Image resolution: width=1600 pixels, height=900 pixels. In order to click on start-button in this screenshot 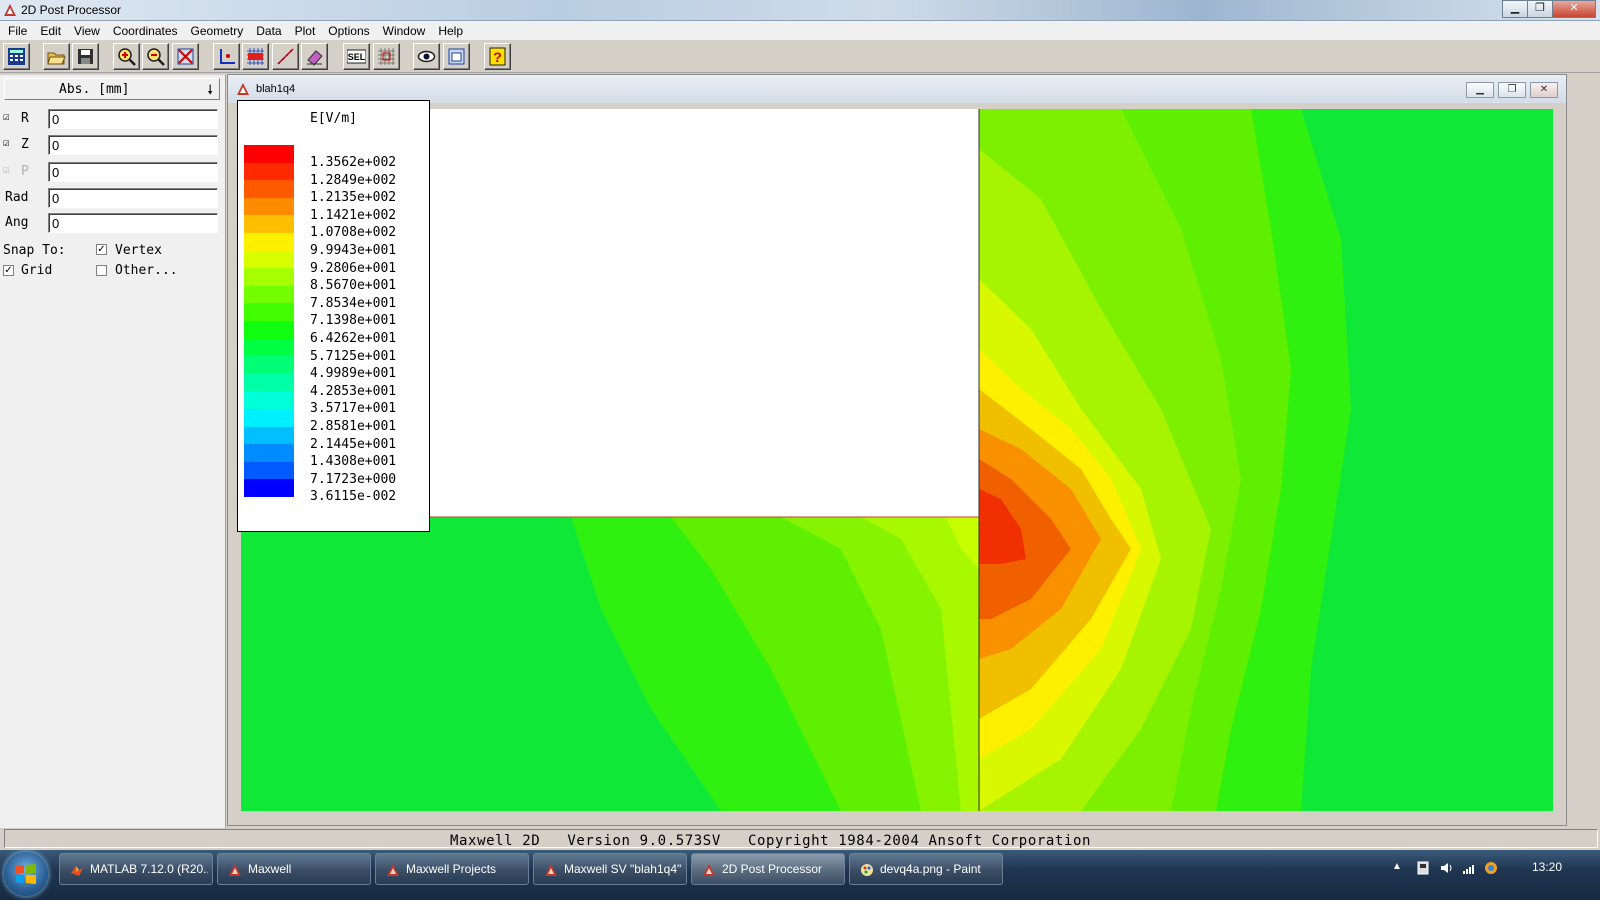, I will do `click(26, 874)`.